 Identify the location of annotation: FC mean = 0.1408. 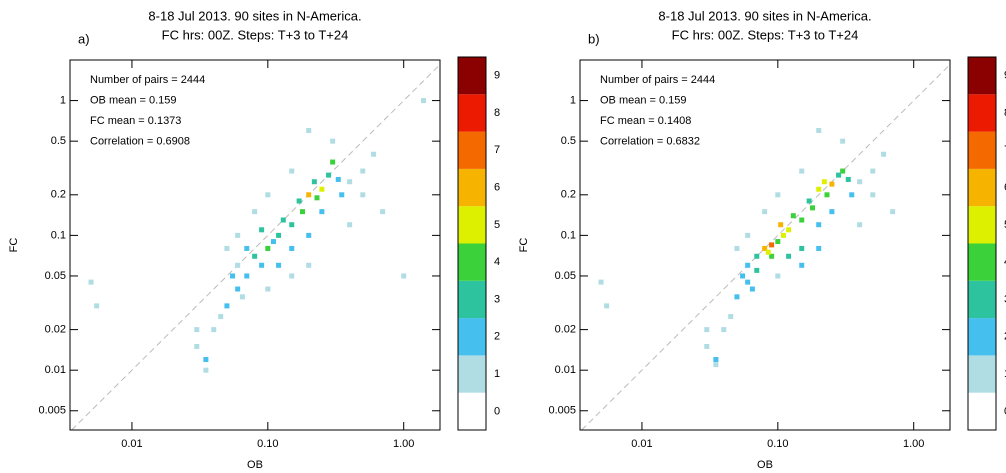
(645, 121).